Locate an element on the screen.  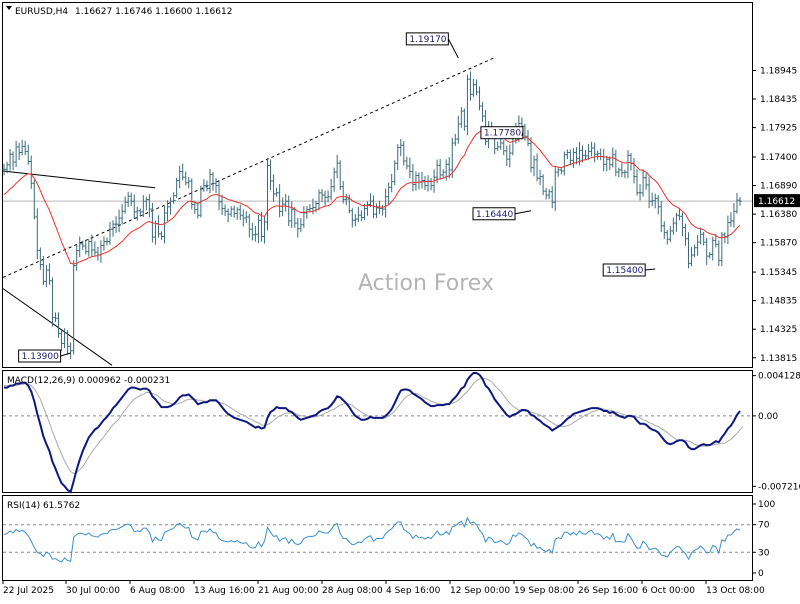
x-axis-label: 6 Oct 00:00 is located at coordinates (668, 591).